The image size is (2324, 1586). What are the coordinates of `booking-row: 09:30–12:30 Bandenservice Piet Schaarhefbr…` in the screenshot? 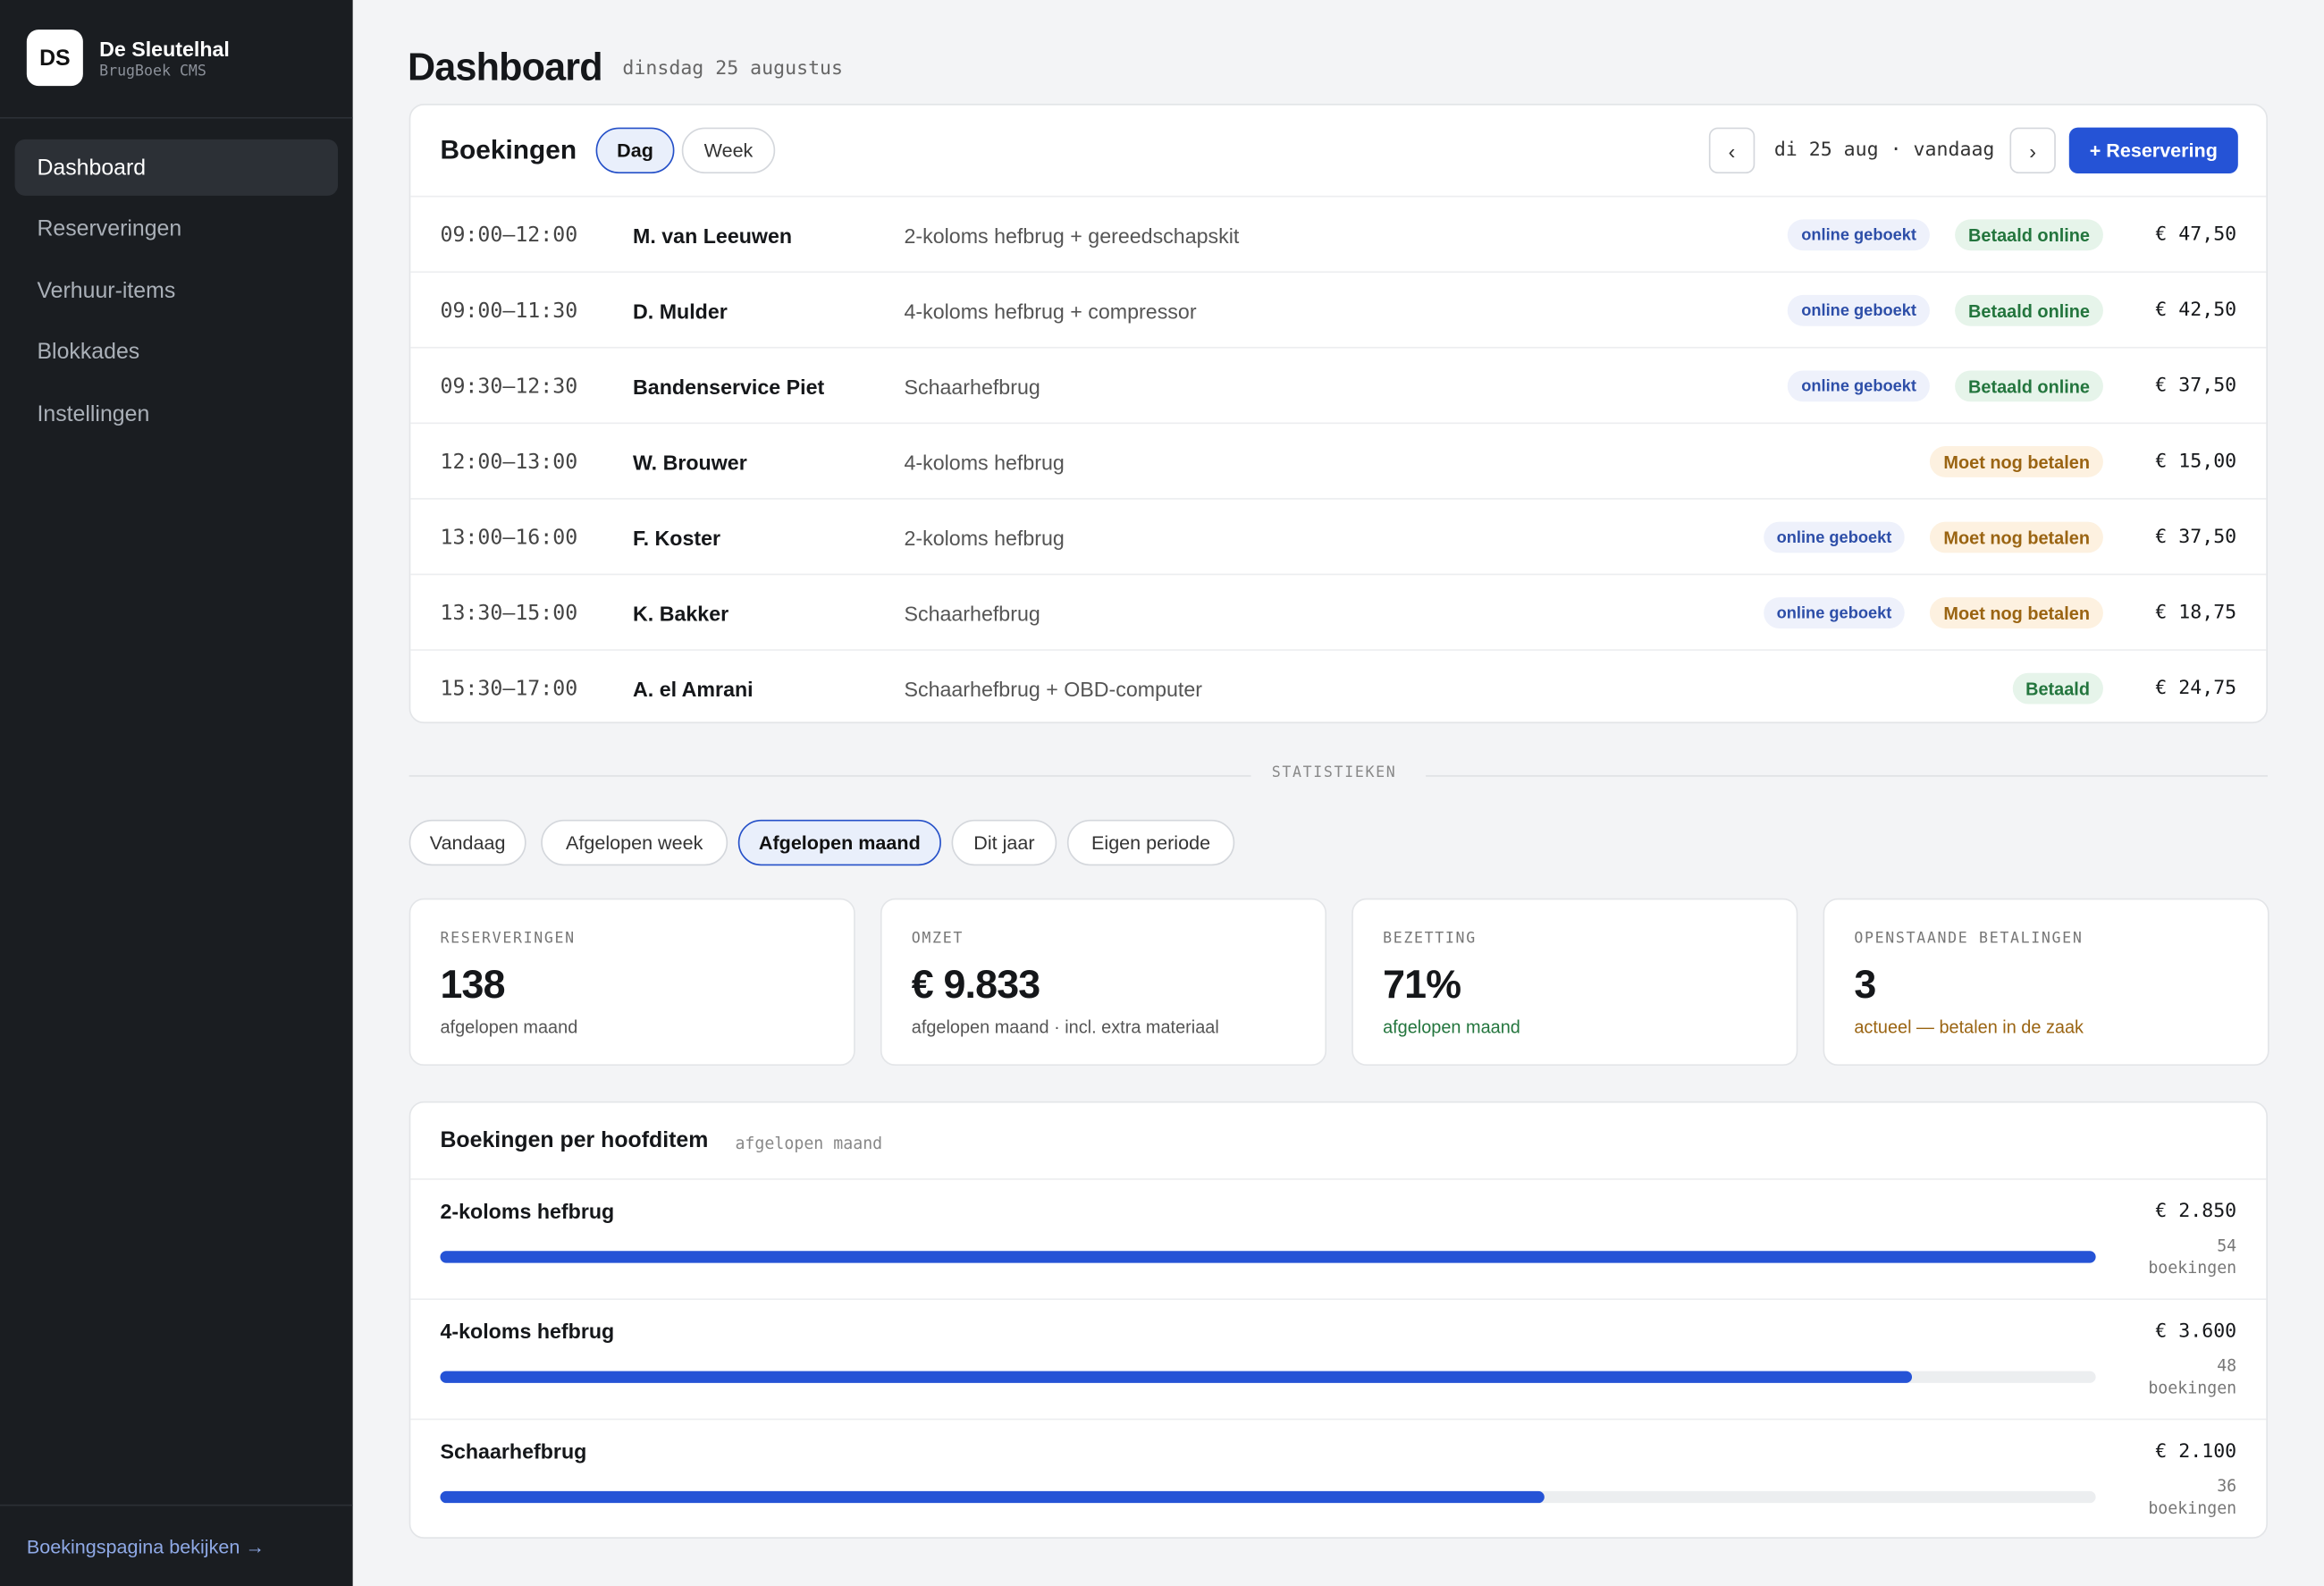 It's located at (1339, 385).